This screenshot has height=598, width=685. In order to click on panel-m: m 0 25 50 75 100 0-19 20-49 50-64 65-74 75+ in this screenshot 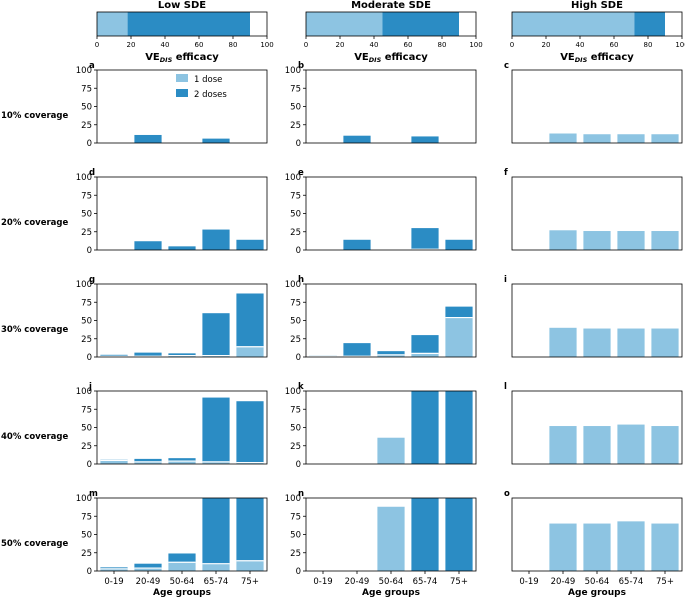, I will do `click(172, 538)`.